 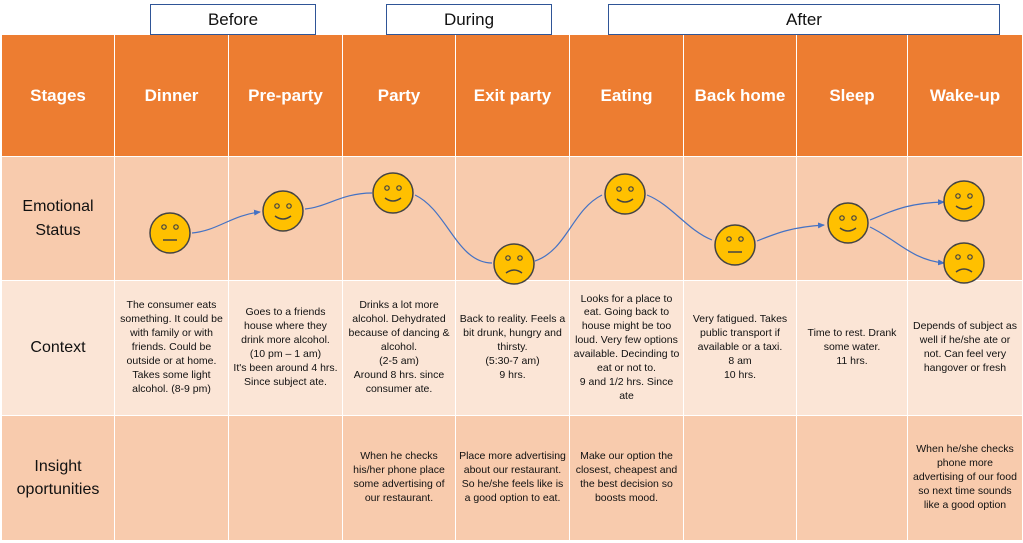 I want to click on emotion-cell-eating, so click(x=627, y=219).